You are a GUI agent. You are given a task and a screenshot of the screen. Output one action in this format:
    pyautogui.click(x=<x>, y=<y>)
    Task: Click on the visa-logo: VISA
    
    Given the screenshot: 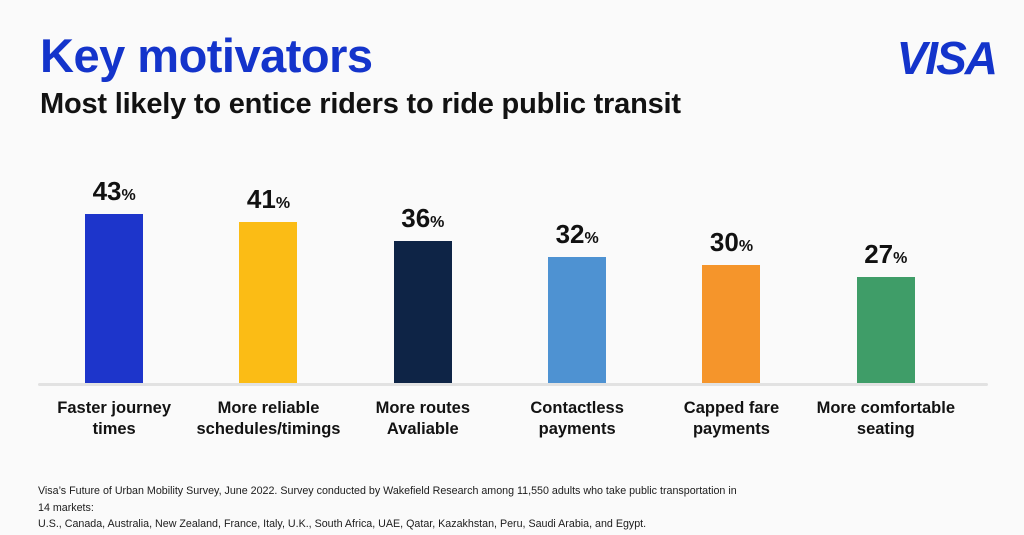 What is the action you would take?
    pyautogui.click(x=947, y=58)
    